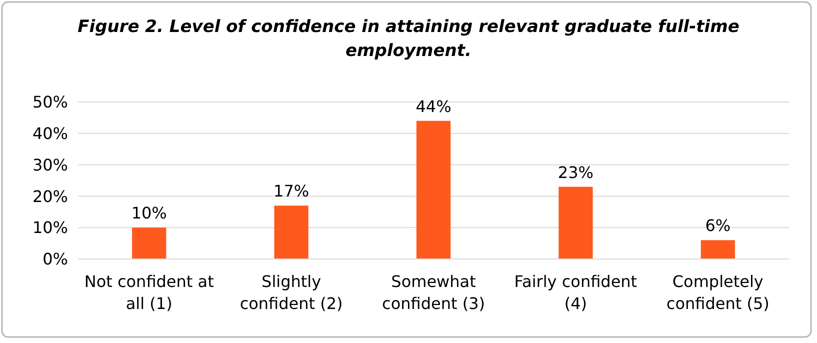 The image size is (817, 343). What do you see at coordinates (292, 191) in the screenshot?
I see `data-label: 17%` at bounding box center [292, 191].